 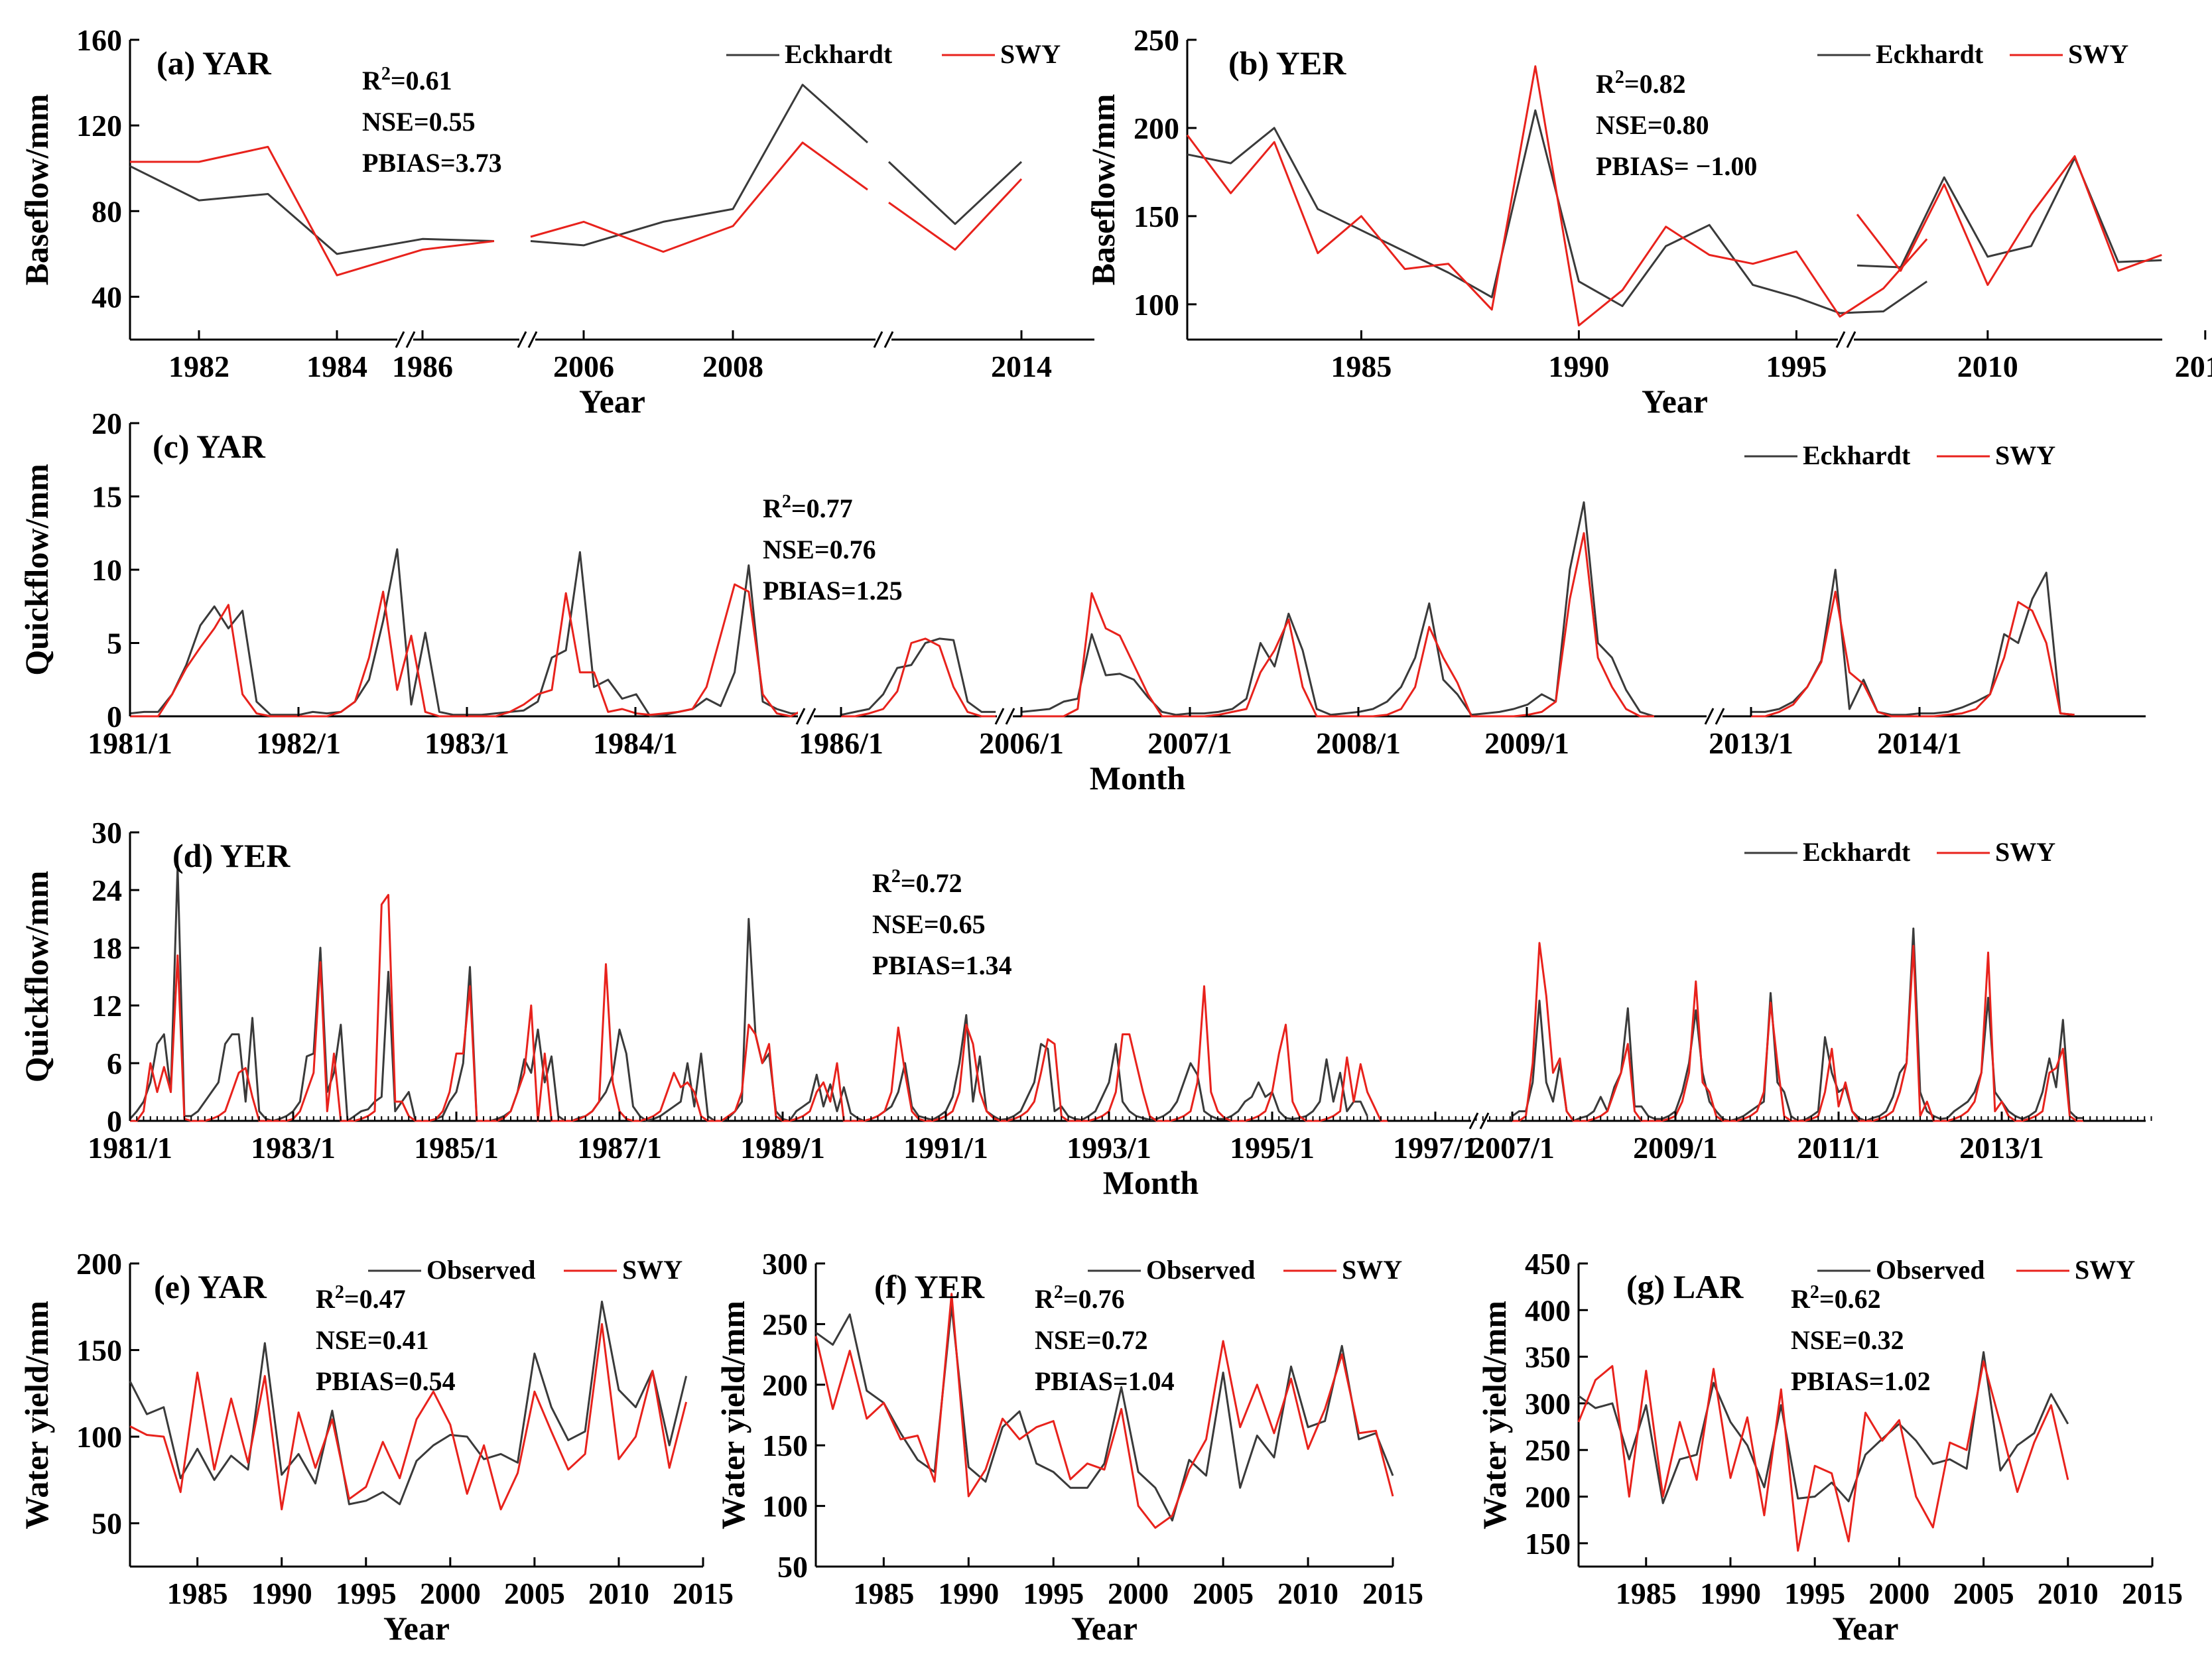 What do you see at coordinates (99, 1437) in the screenshot?
I see `y-tick-label-e: 100` at bounding box center [99, 1437].